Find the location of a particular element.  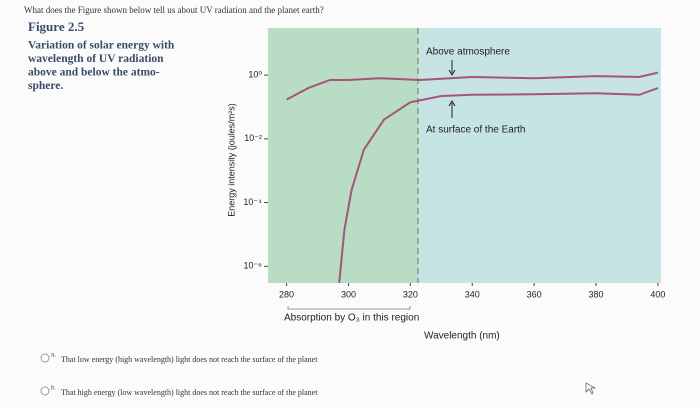

y-tick-label: 10⁻⁶ is located at coordinates (253, 266).